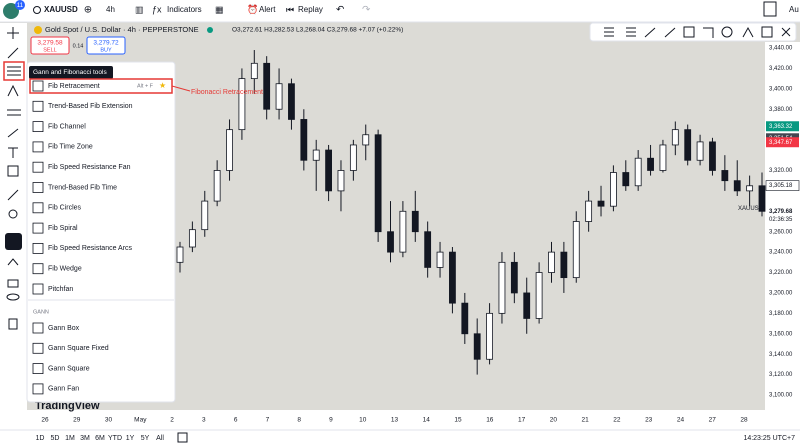  I want to click on menu-item: Fib Speed Resistance Arcs, so click(90, 248).